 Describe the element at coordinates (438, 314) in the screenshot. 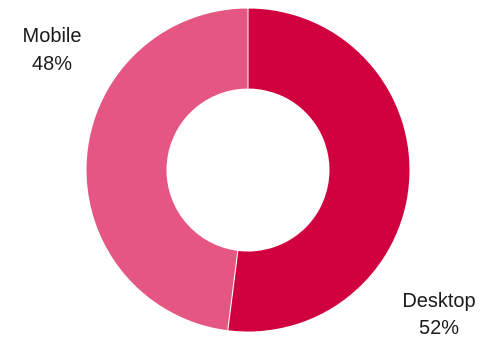

I see `label-desktop: Desktop 52%` at that location.